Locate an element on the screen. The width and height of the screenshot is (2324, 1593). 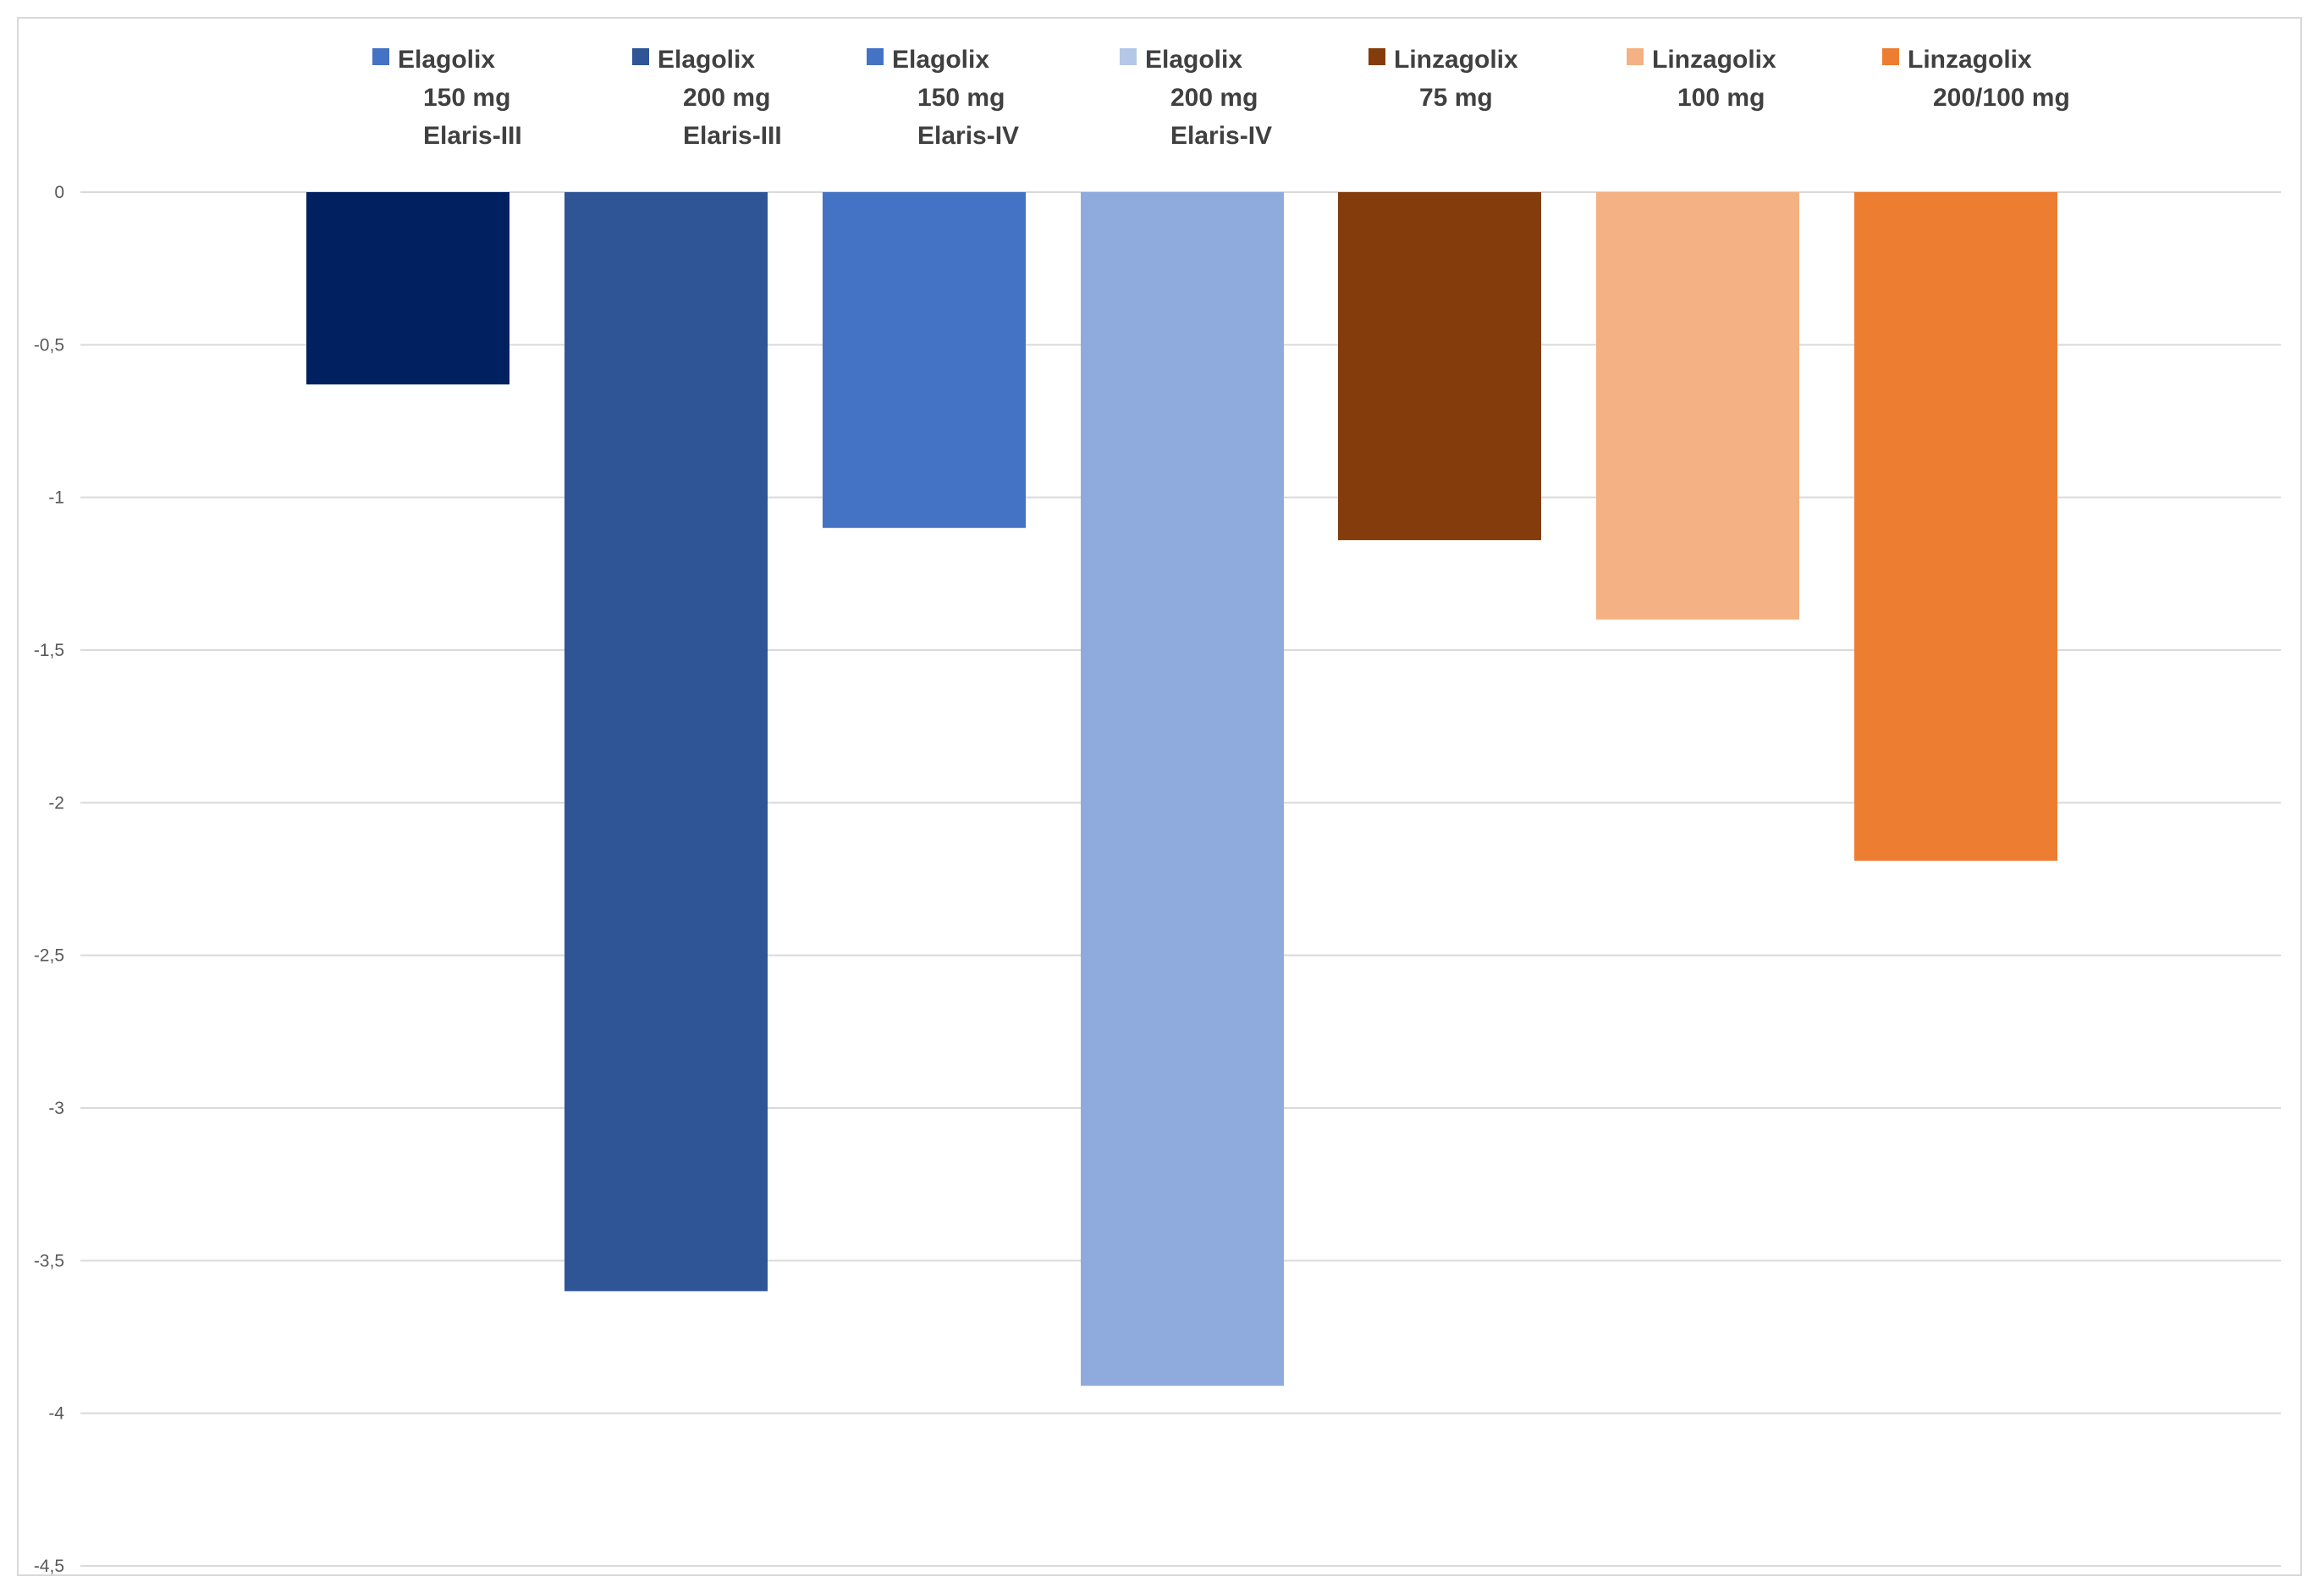
y-tick-label: -0,5 is located at coordinates (49, 345).